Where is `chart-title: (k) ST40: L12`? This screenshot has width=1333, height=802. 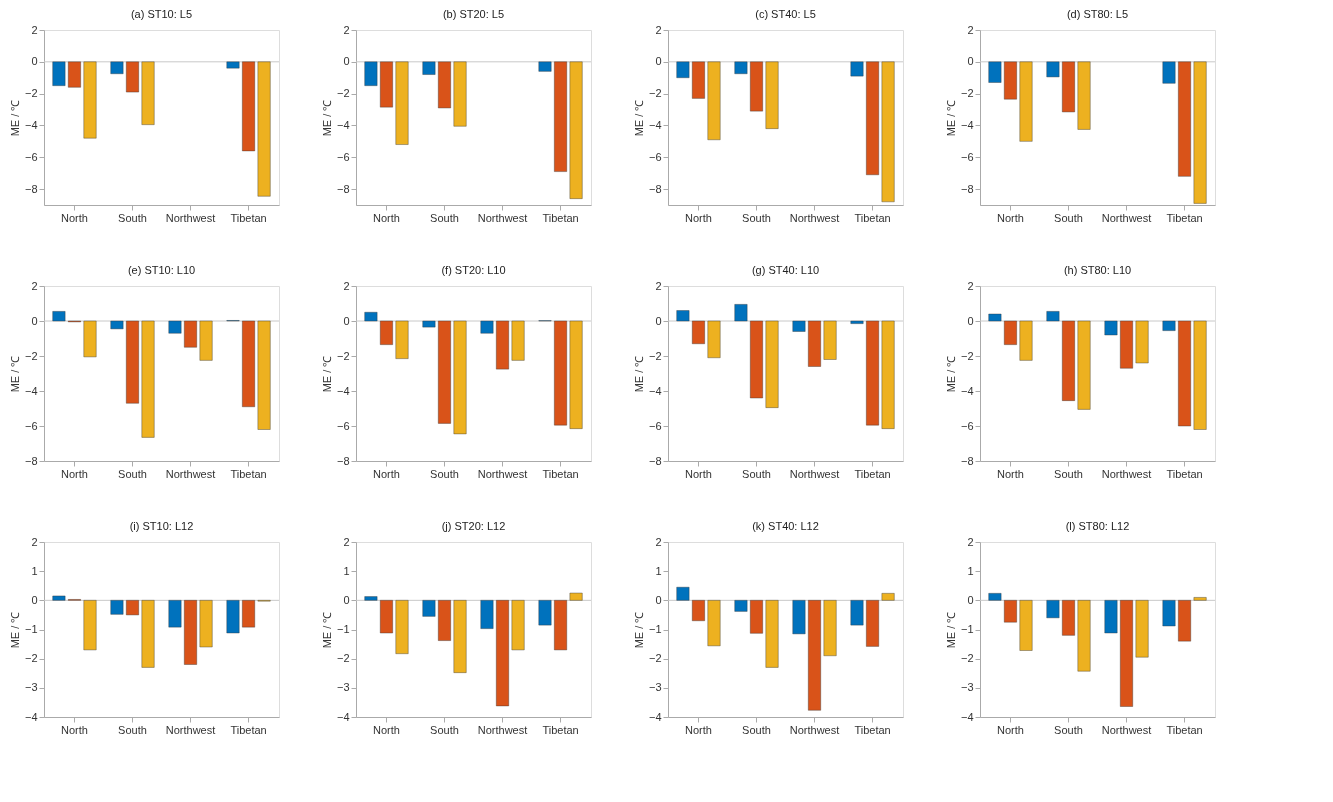
chart-title: (k) ST40: L12 is located at coordinates (785, 526).